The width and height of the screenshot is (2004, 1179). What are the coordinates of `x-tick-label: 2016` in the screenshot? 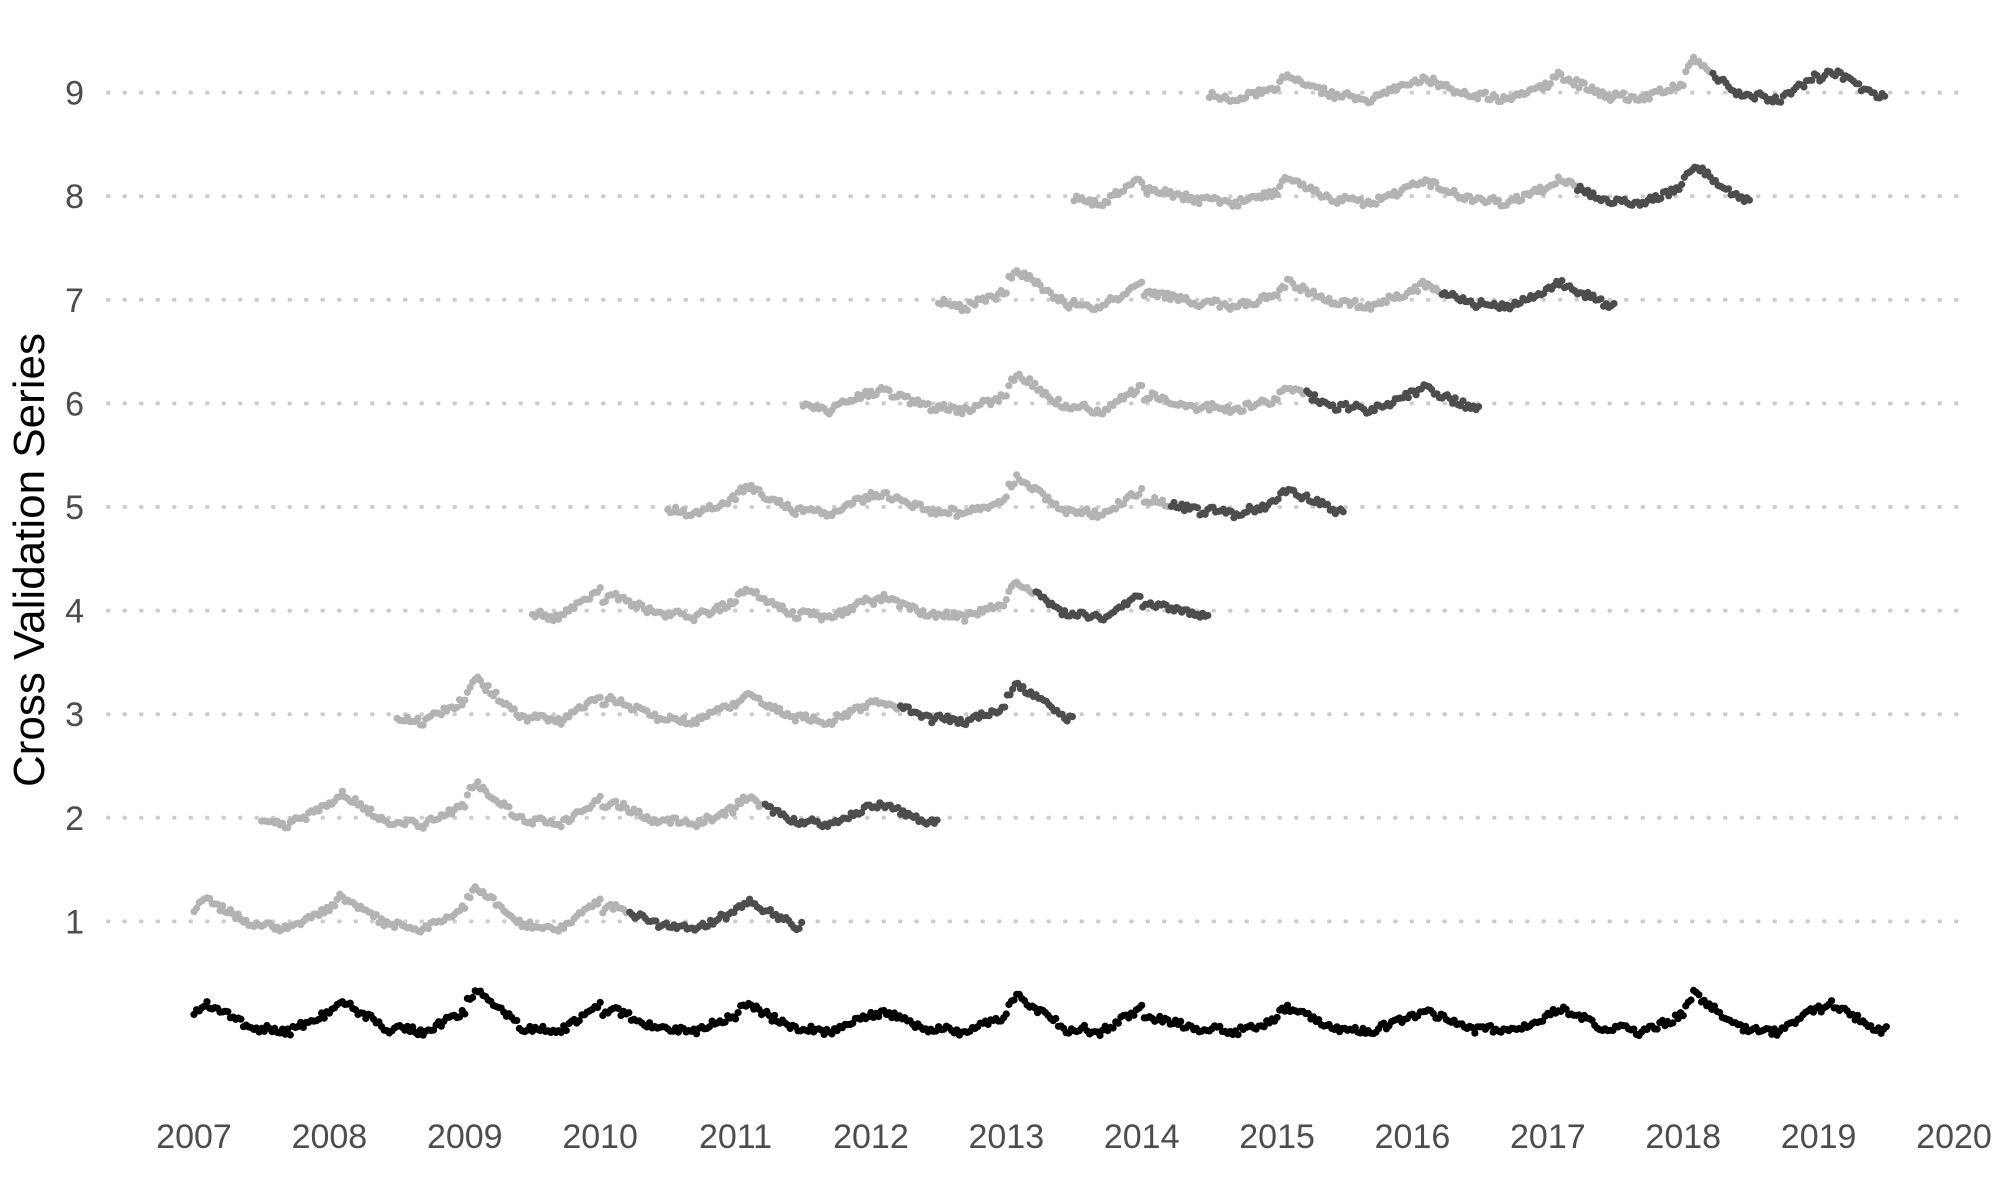 It's located at (1413, 1137).